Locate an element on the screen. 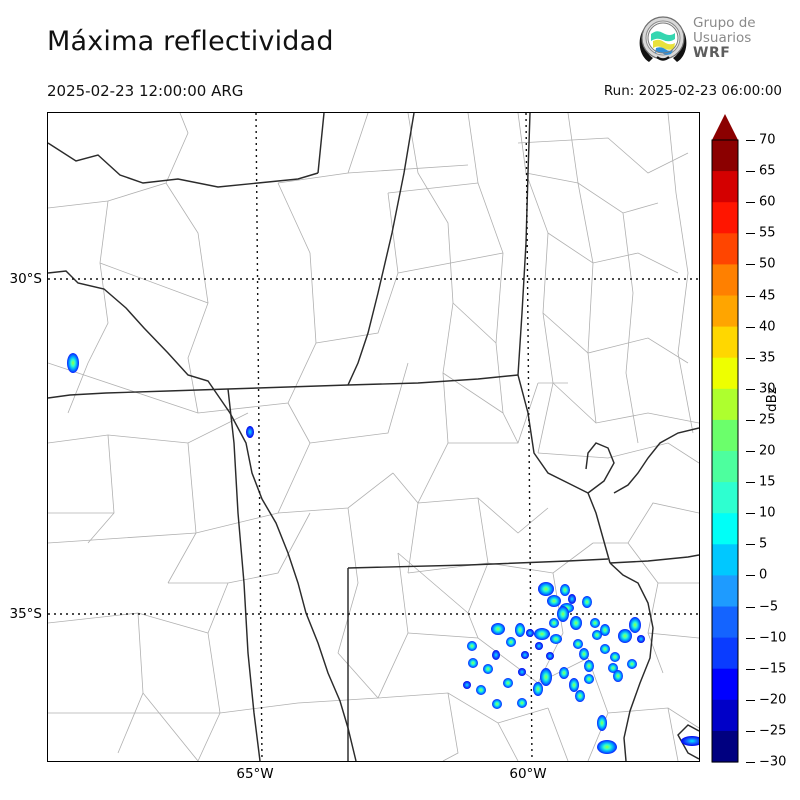 The image size is (800, 800). wrf-user-group-logo: Grupo de Usuarios WRF is located at coordinates (717, 43).